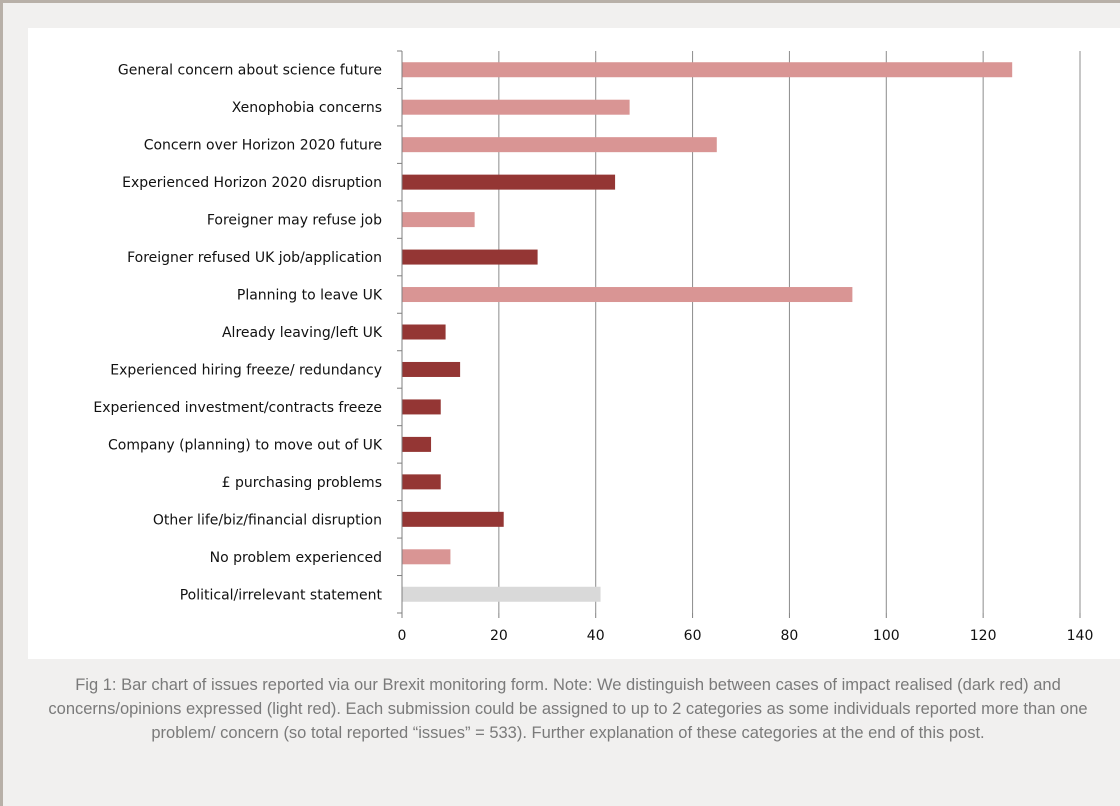  What do you see at coordinates (307, 108) in the screenshot?
I see `category-label-1: Xenophobia concerns` at bounding box center [307, 108].